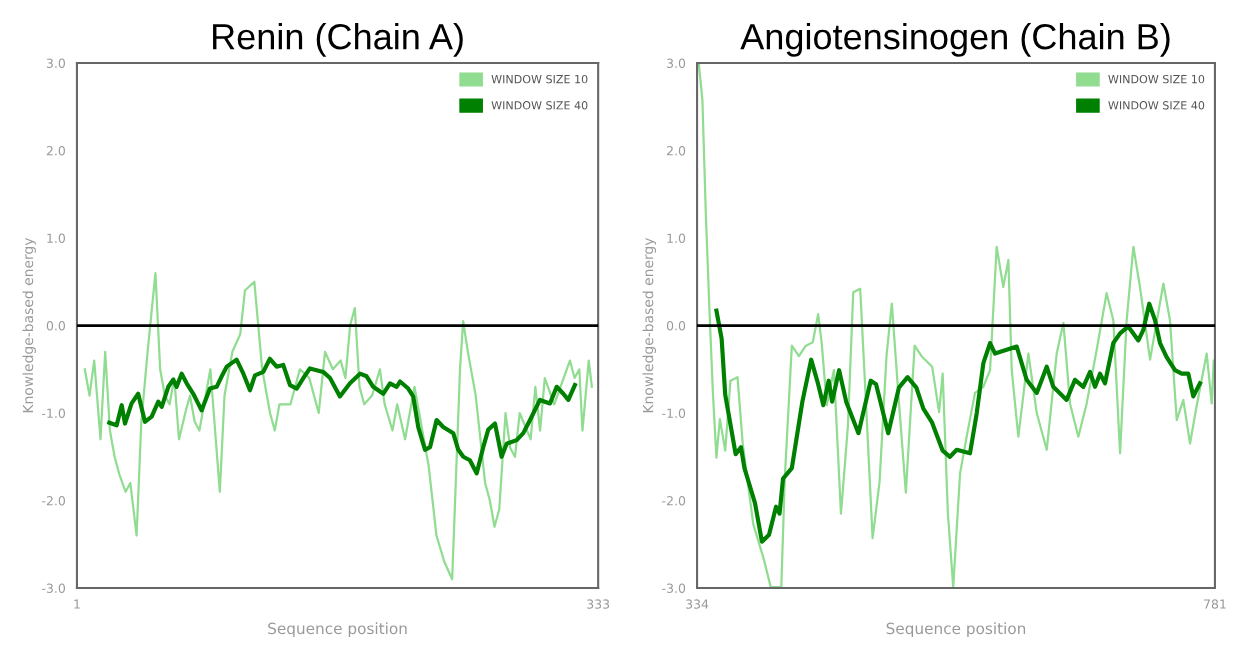  I want to click on x-tick-label: 1, so click(77, 604).